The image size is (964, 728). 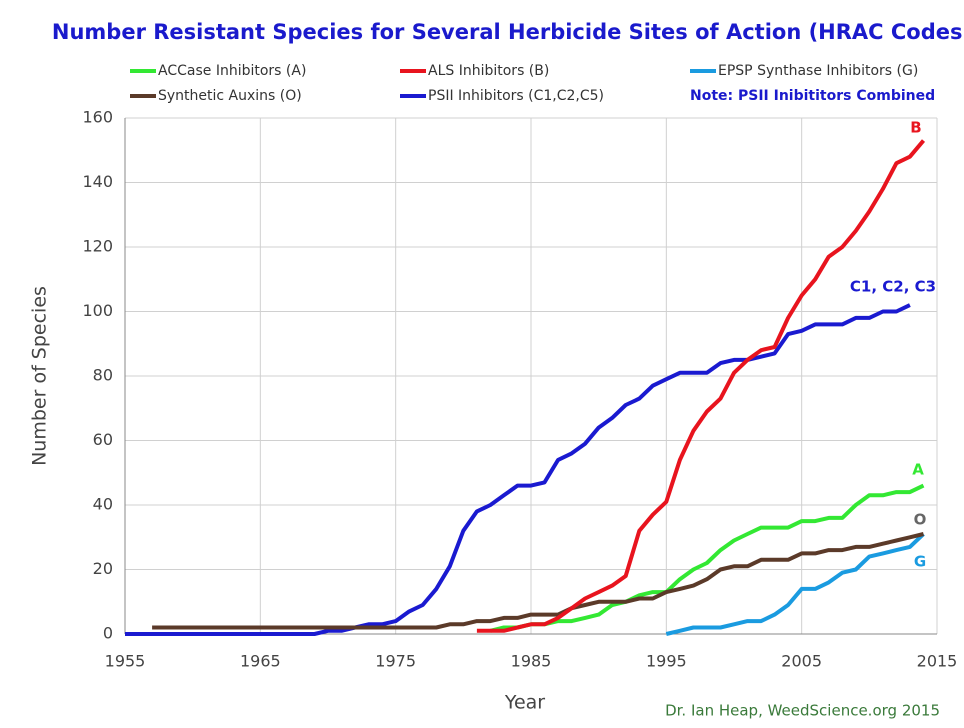 What do you see at coordinates (232, 71) in the screenshot?
I see `legend-label: ACCase Inhibitors (A)` at bounding box center [232, 71].